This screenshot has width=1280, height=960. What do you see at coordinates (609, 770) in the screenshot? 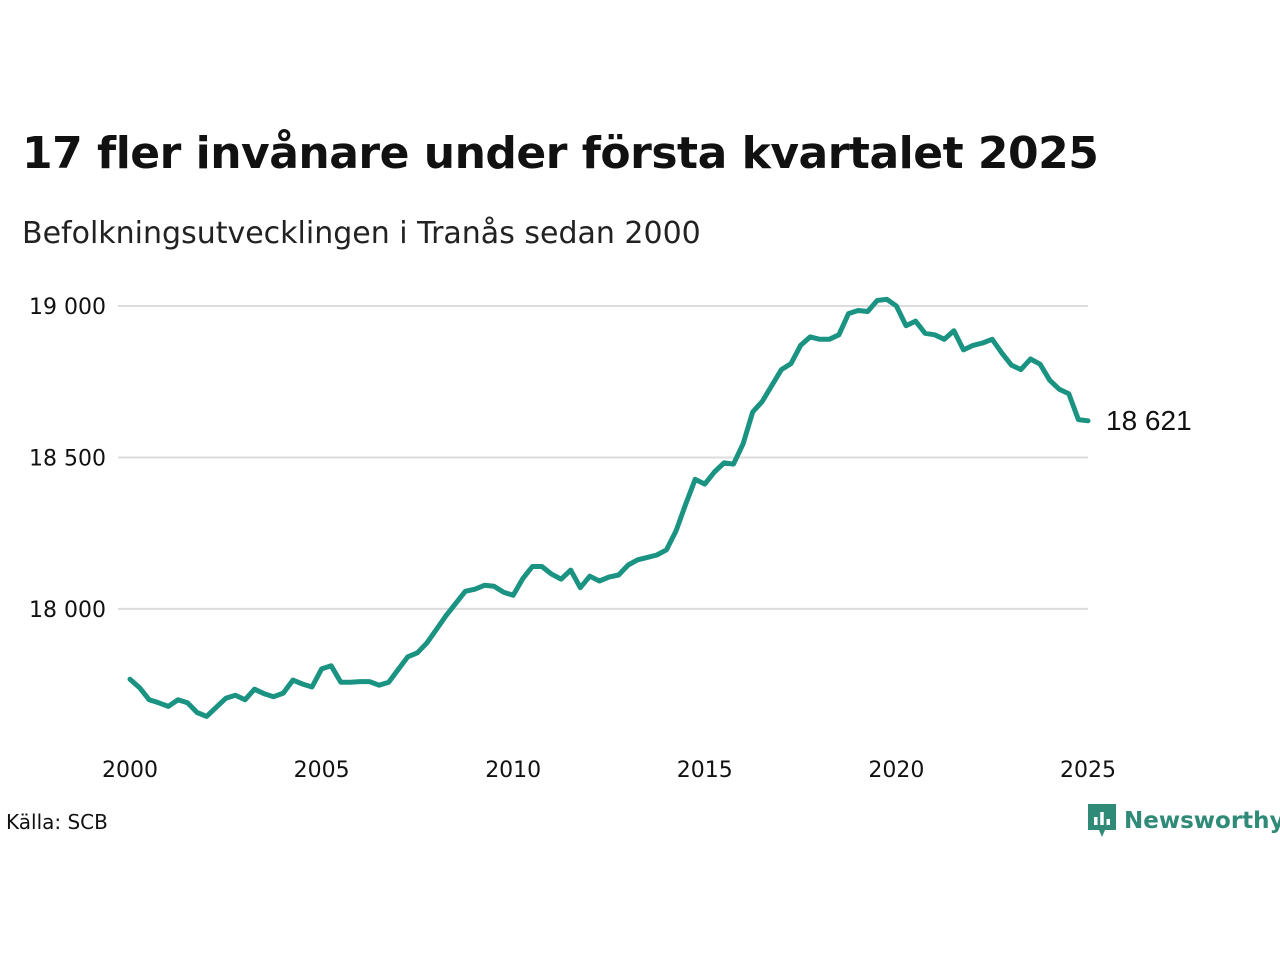
I see `x-axis: 2000 2005 2010 2015 2020 2025` at bounding box center [609, 770].